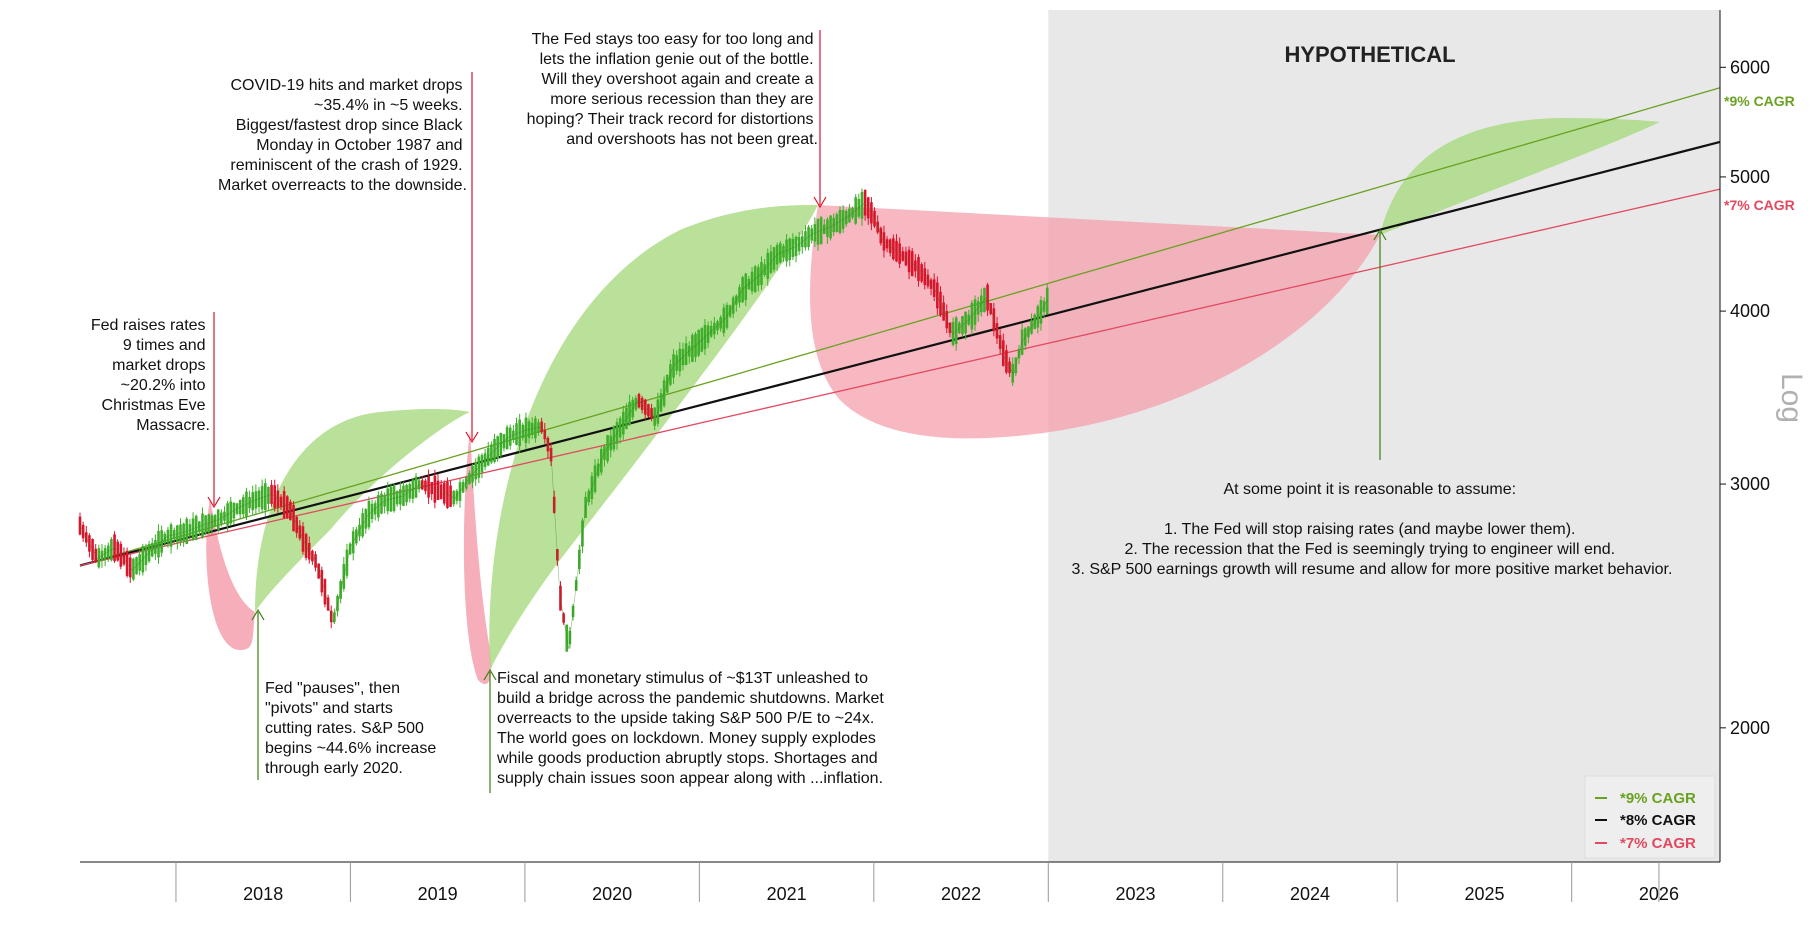  What do you see at coordinates (1484, 894) in the screenshot?
I see `x-tick-label-2025: 2025` at bounding box center [1484, 894].